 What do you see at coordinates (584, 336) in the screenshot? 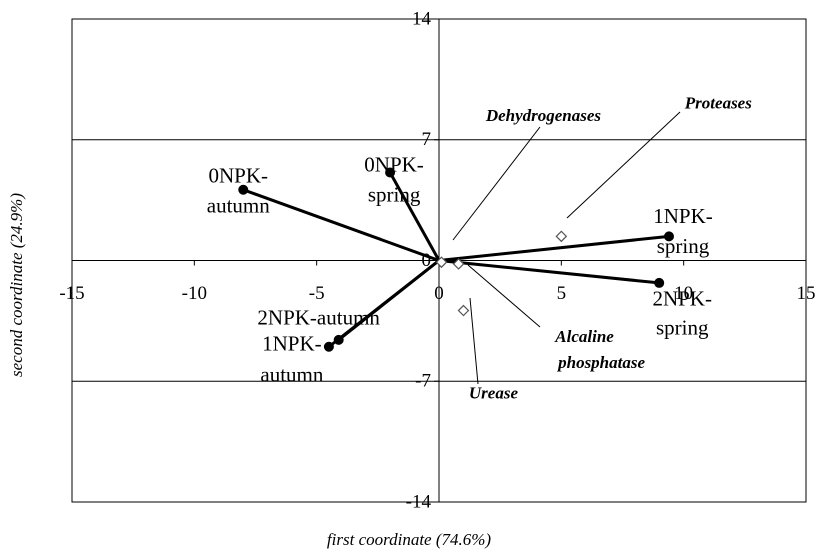
I see `variable-label: Alcaline` at bounding box center [584, 336].